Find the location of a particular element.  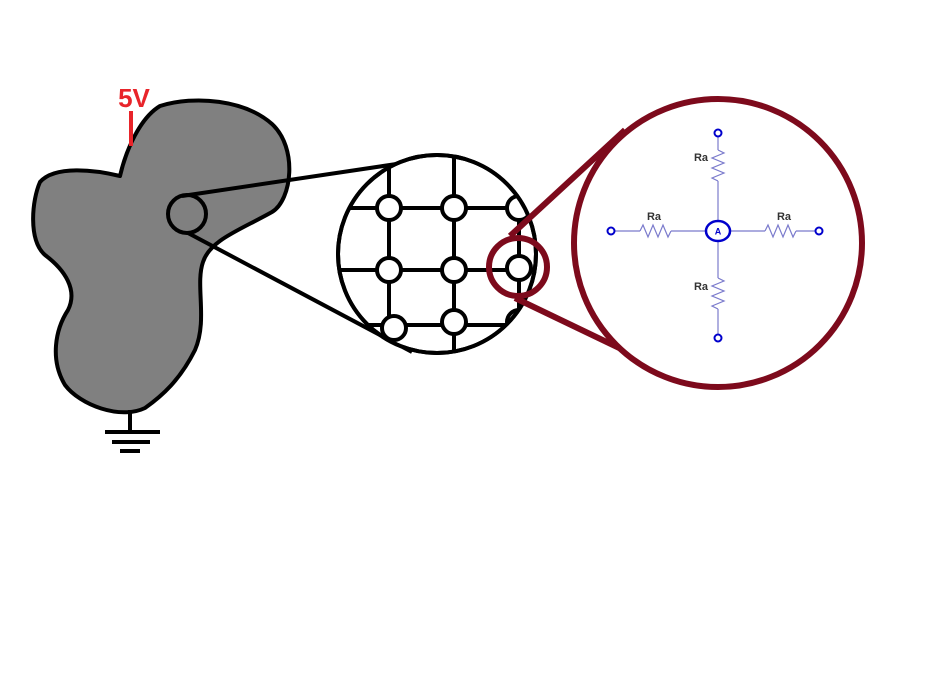

terminal-bottom is located at coordinates (718, 338).